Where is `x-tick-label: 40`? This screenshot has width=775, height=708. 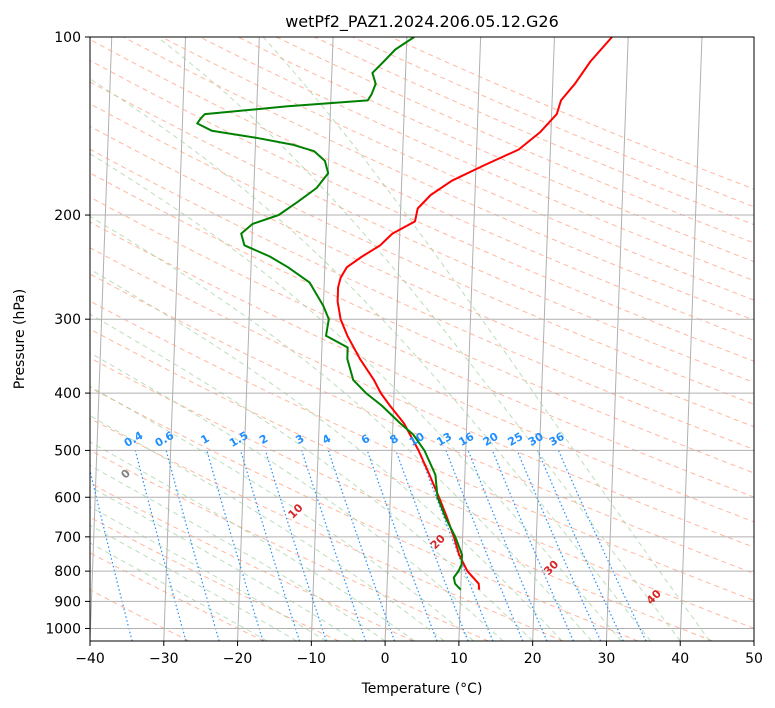 x-tick-label: 40 is located at coordinates (680, 659).